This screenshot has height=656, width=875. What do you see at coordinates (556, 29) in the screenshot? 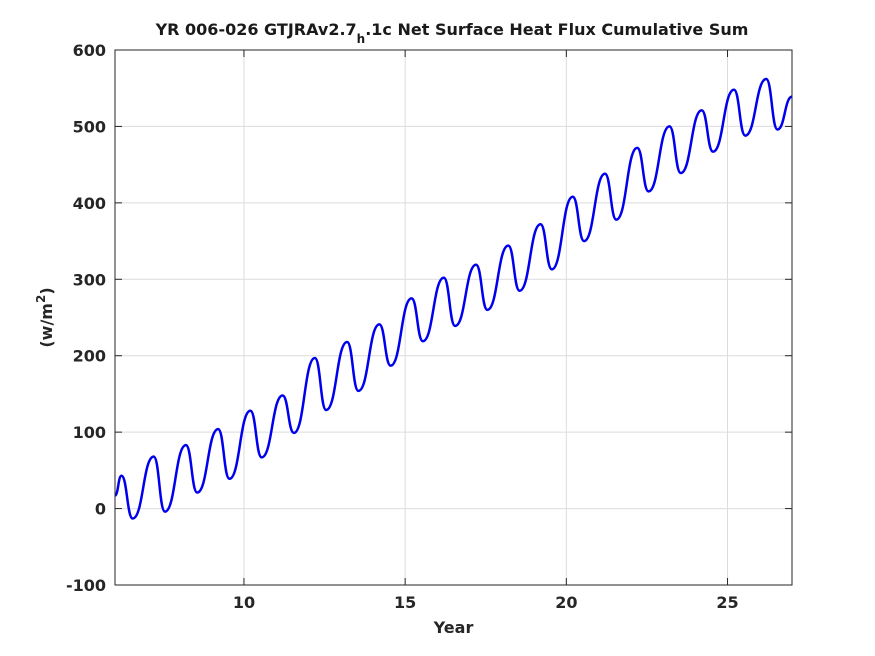
I see `chart-title-rest: .1c Net Surface Heat Flux Cumulative Sum` at bounding box center [556, 29].